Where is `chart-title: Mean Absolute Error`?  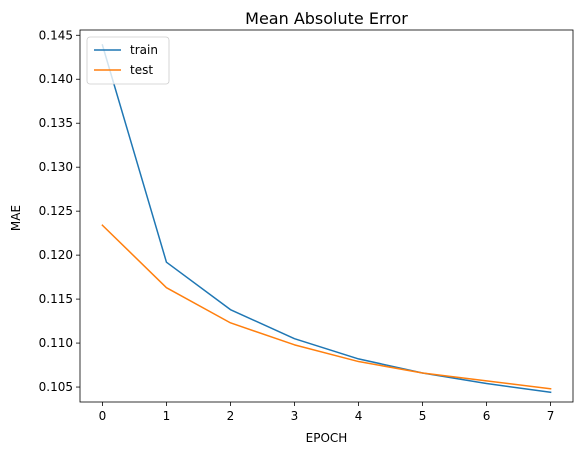 chart-title: Mean Absolute Error is located at coordinates (326, 18).